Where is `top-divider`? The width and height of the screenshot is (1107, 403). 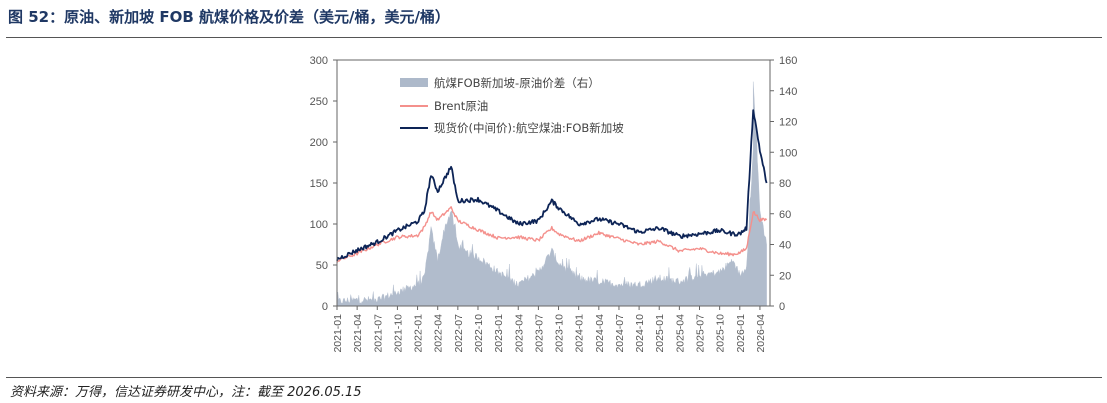 top-divider is located at coordinates (554, 37).